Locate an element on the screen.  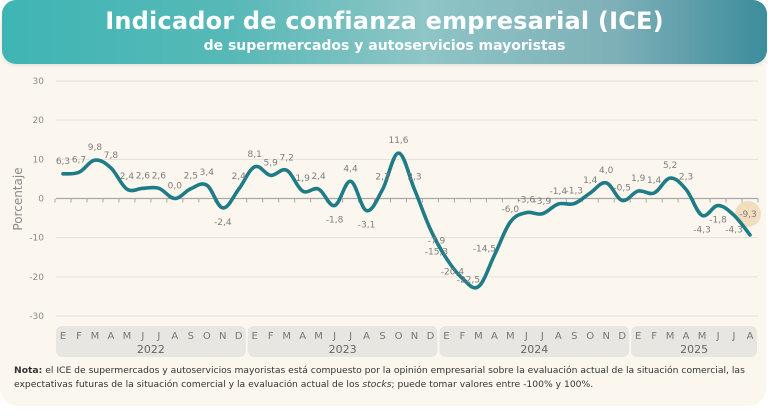
data-label: -7,9 is located at coordinates (437, 241).